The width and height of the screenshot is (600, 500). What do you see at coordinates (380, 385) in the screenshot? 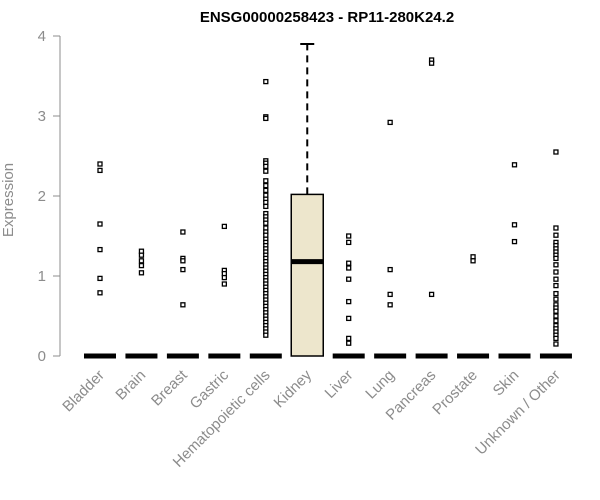
I see `x-tick-label: Lung` at bounding box center [380, 385].